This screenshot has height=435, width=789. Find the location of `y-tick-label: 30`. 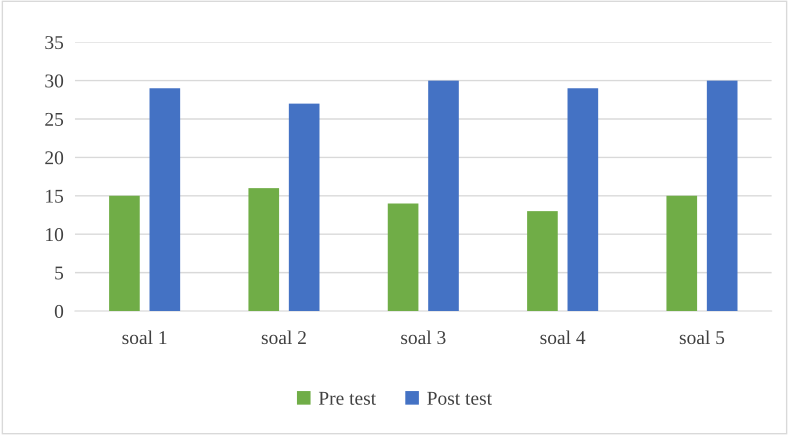

y-tick-label: 30 is located at coordinates (54, 81).